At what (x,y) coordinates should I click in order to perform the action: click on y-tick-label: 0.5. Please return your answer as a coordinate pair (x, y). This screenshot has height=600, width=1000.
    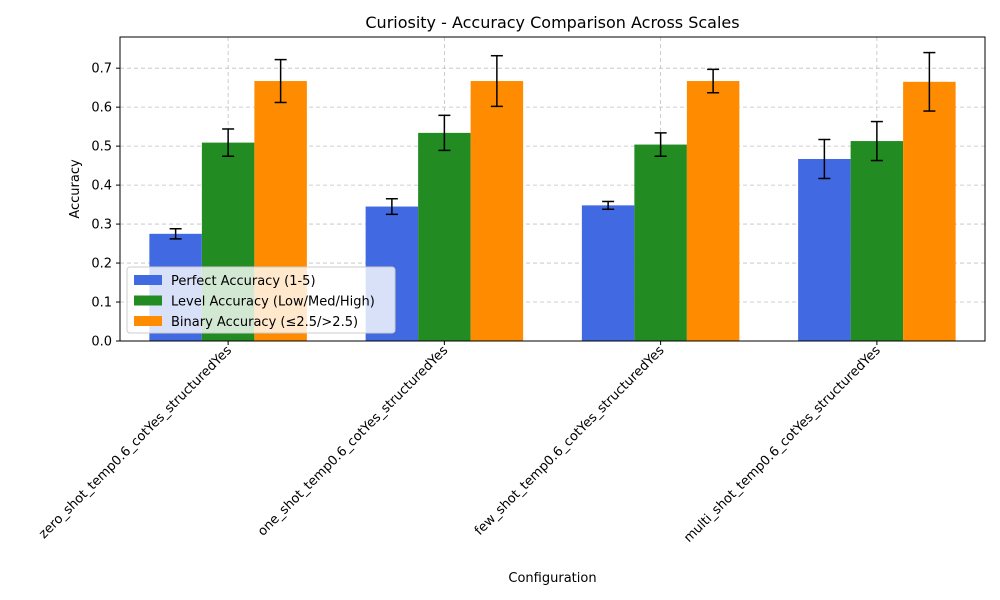
    Looking at the image, I should click on (101, 147).